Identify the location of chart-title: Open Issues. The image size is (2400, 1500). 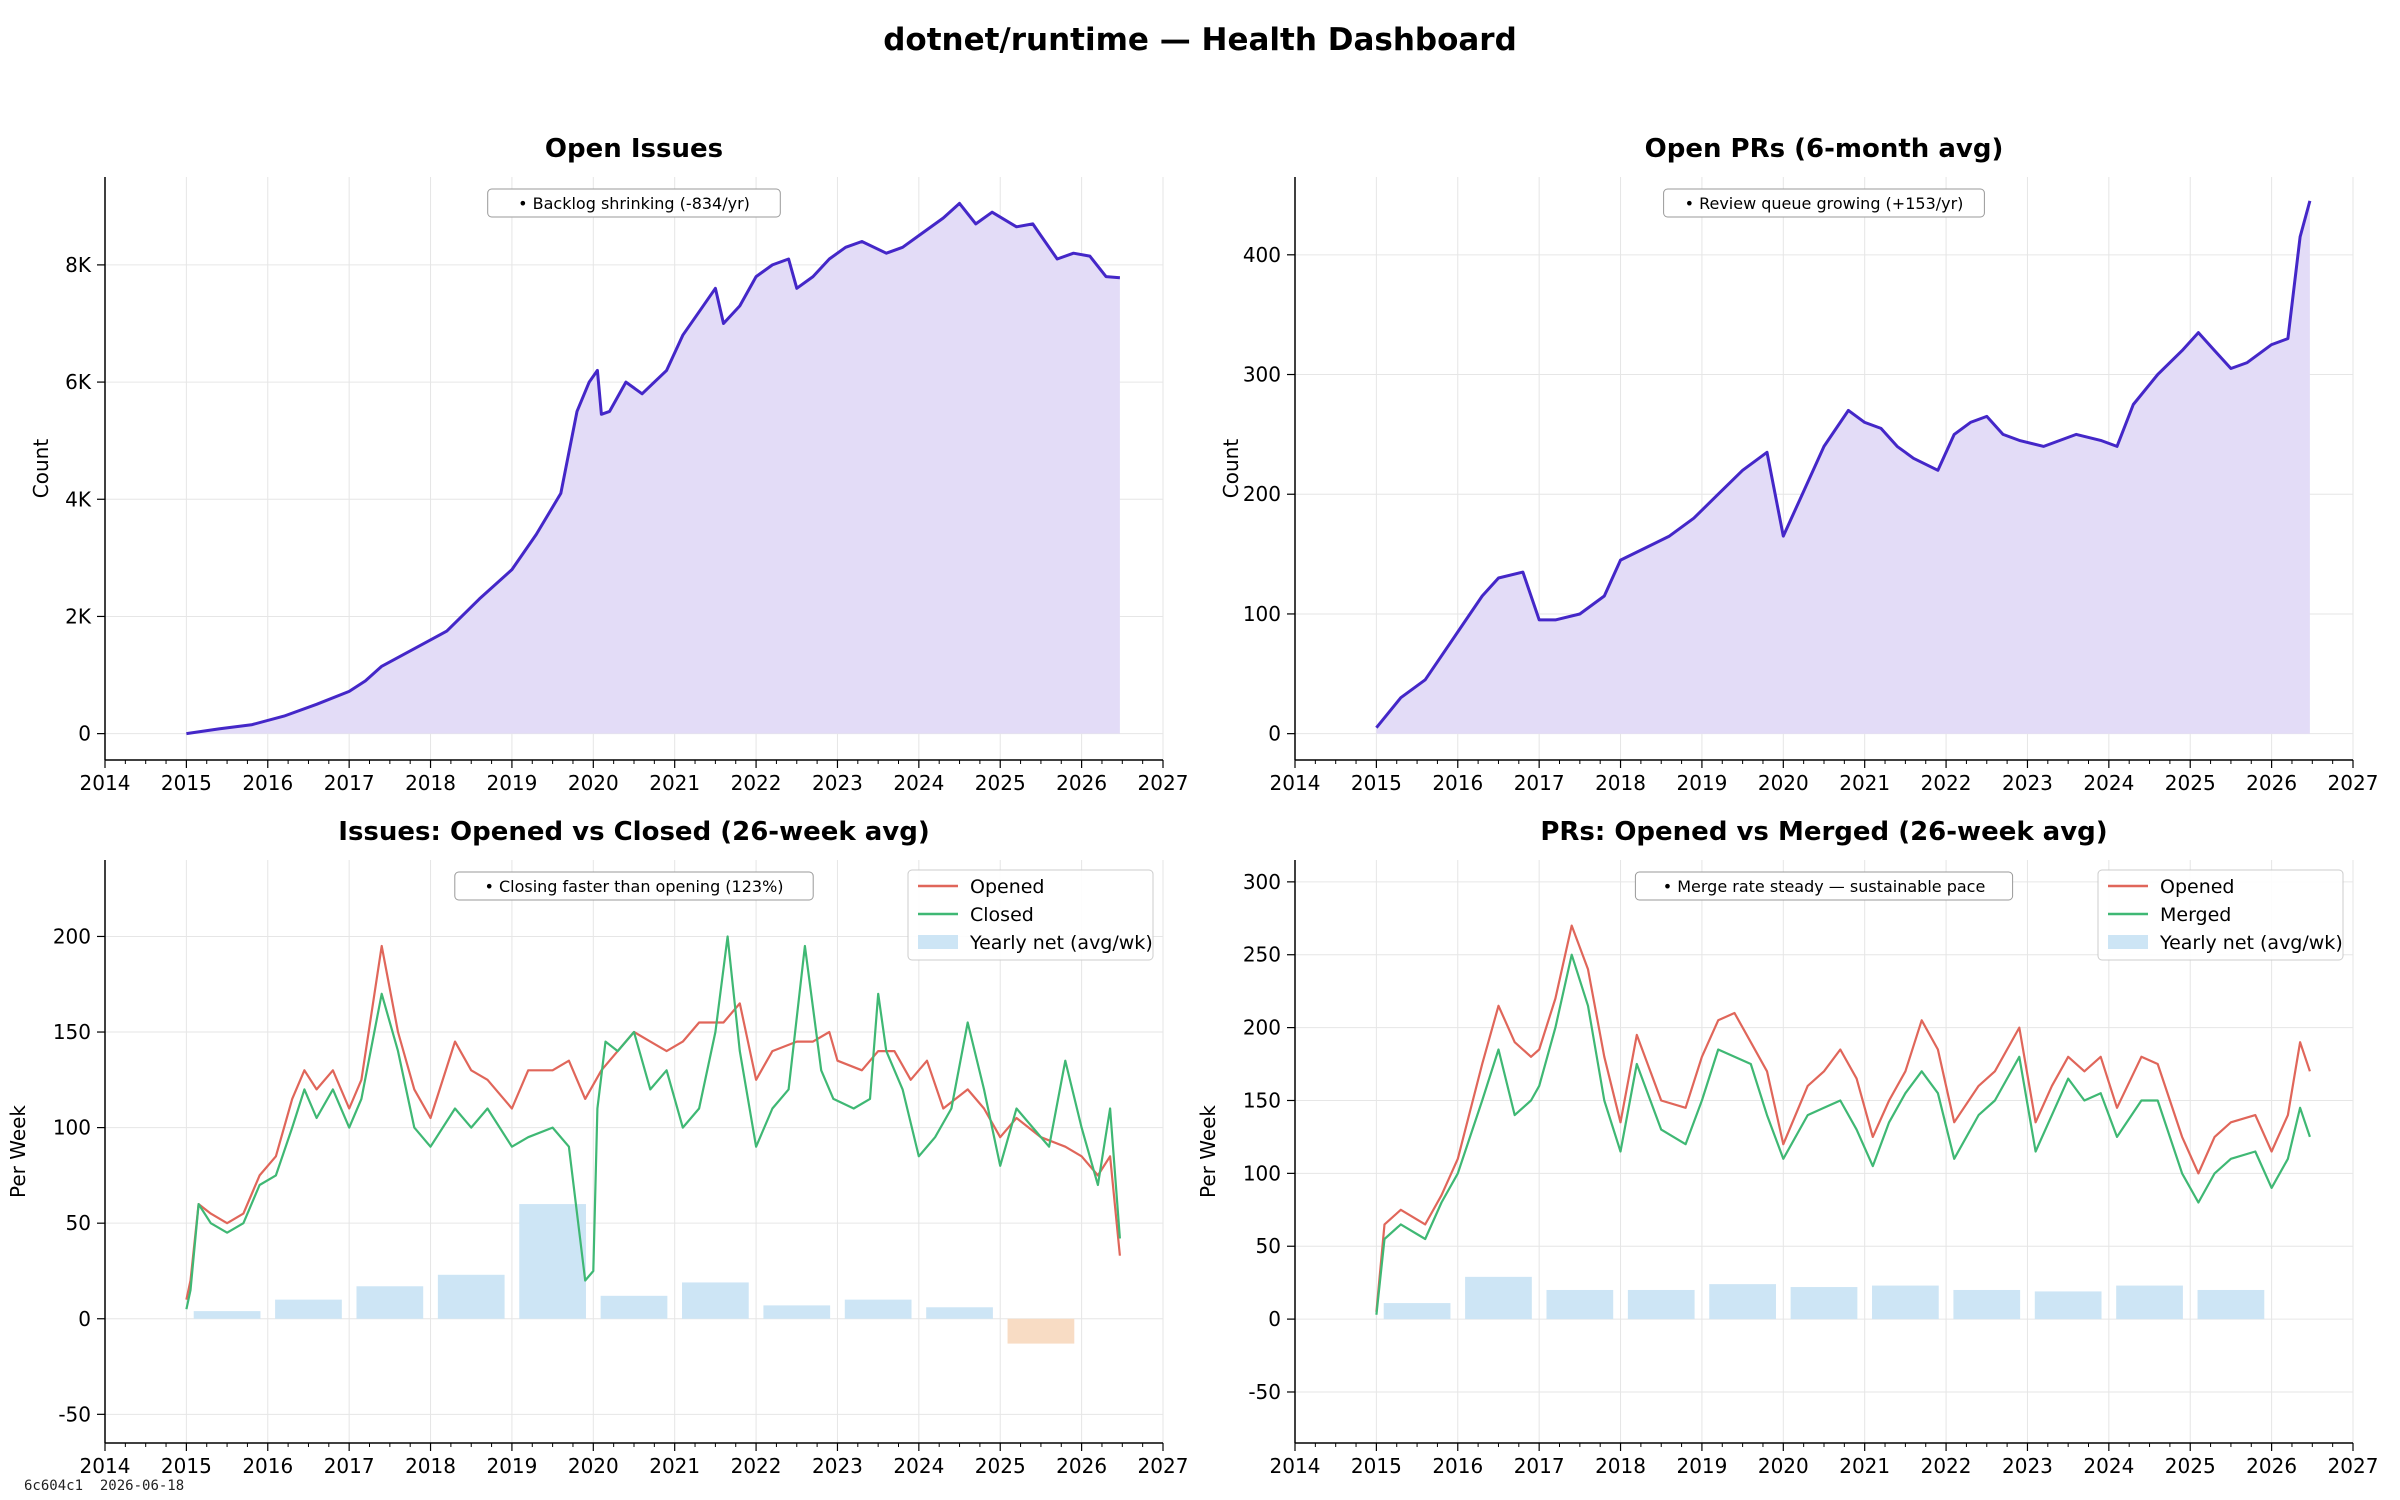
(634, 149).